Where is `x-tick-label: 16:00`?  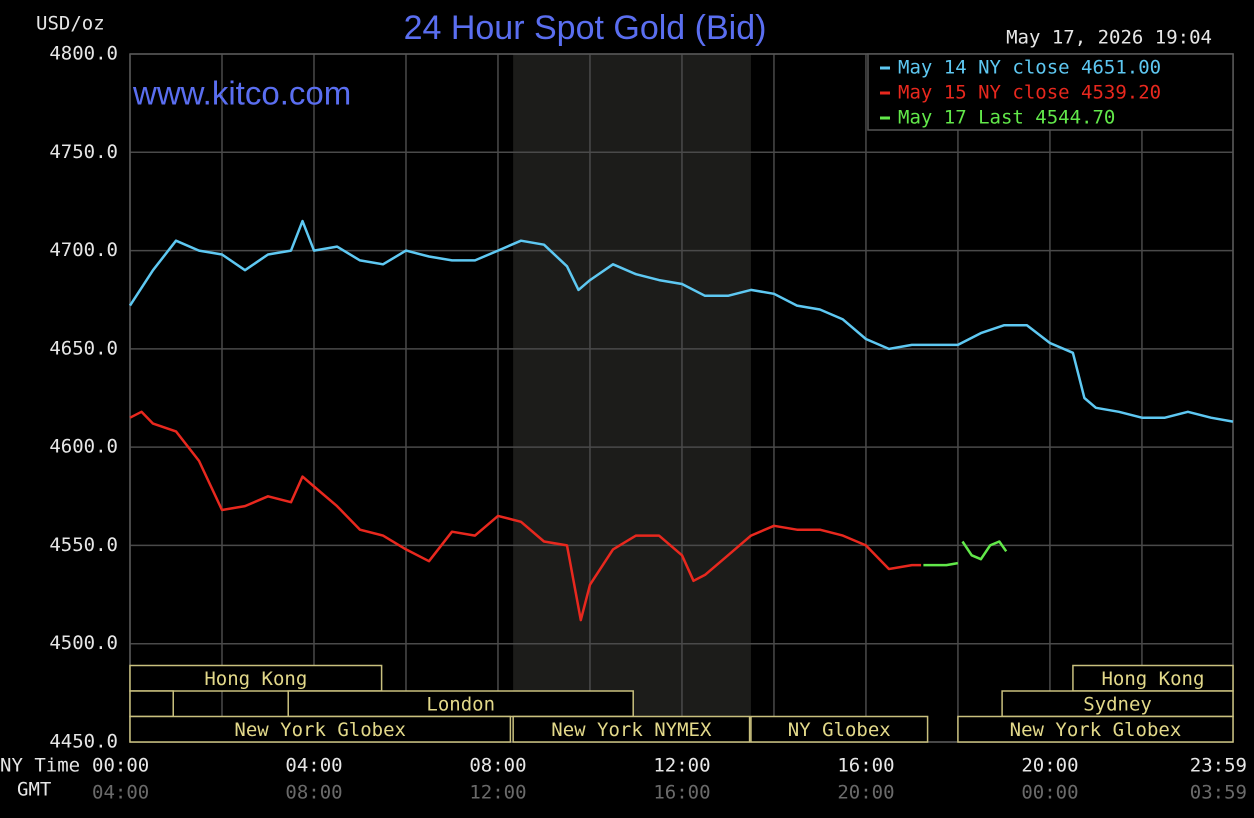 x-tick-label: 16:00 is located at coordinates (865, 766).